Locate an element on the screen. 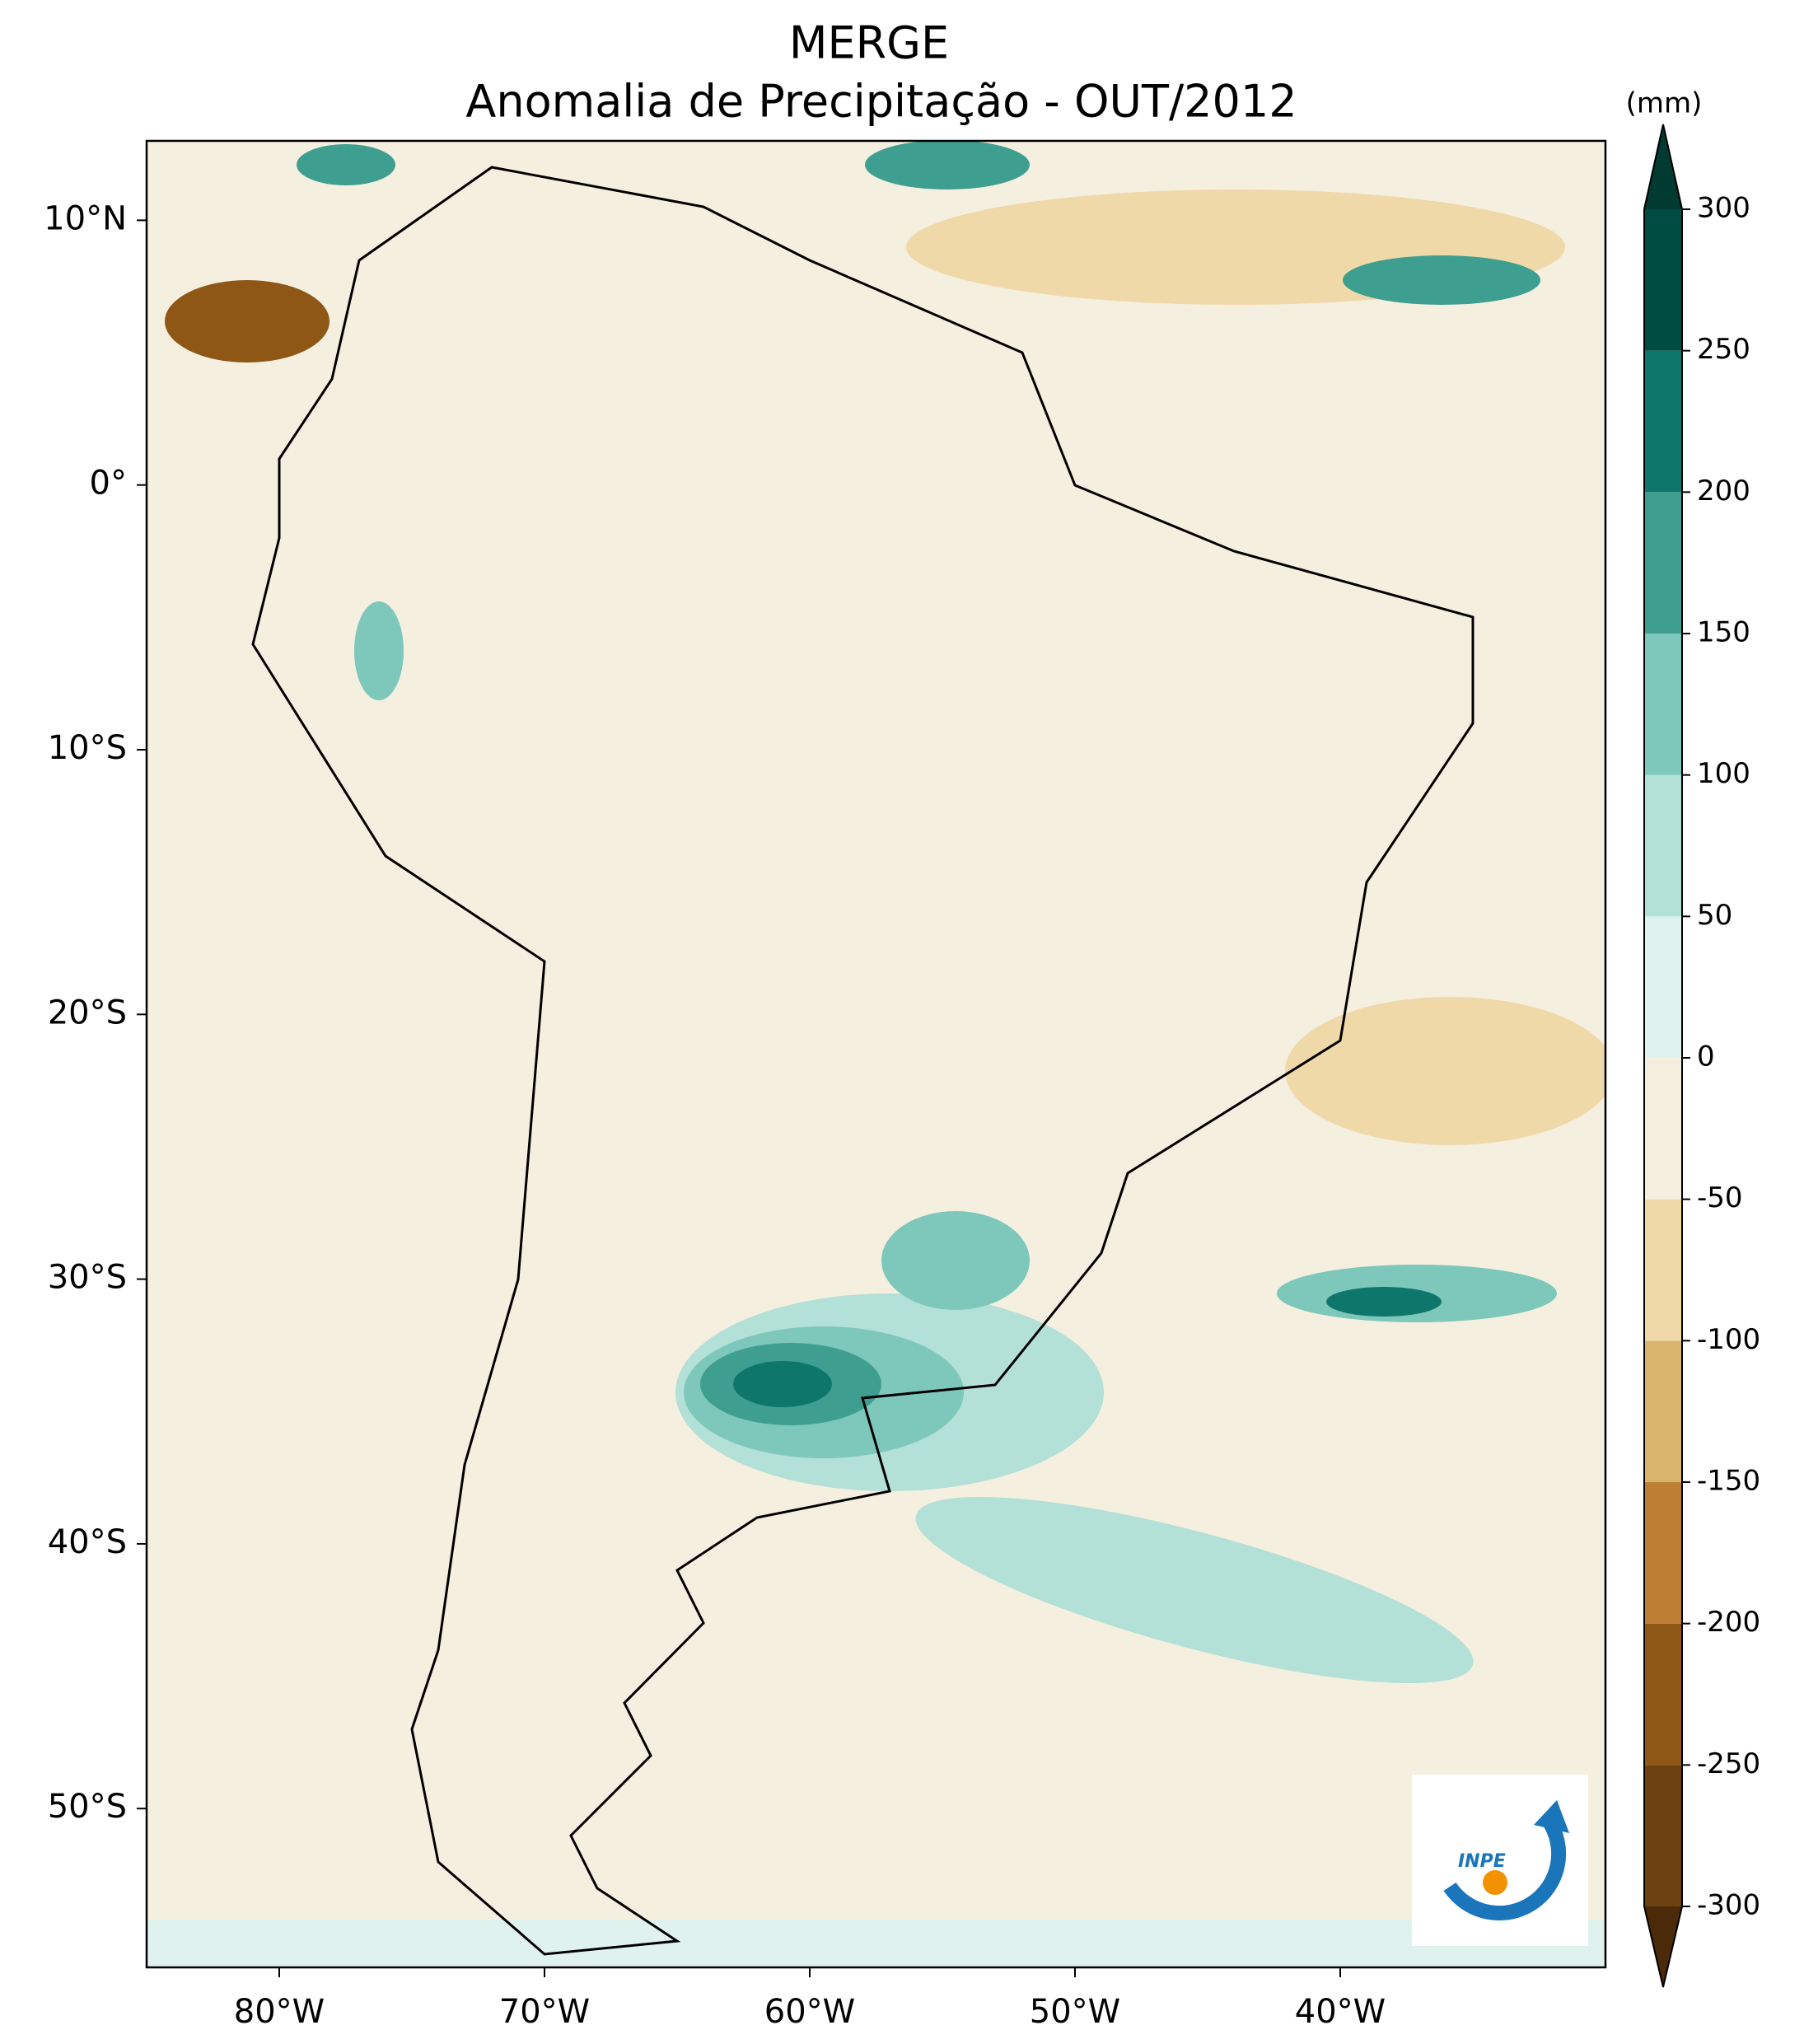 The width and height of the screenshot is (1804, 2044). colorbar-unit: (mm) is located at coordinates (1664, 103).